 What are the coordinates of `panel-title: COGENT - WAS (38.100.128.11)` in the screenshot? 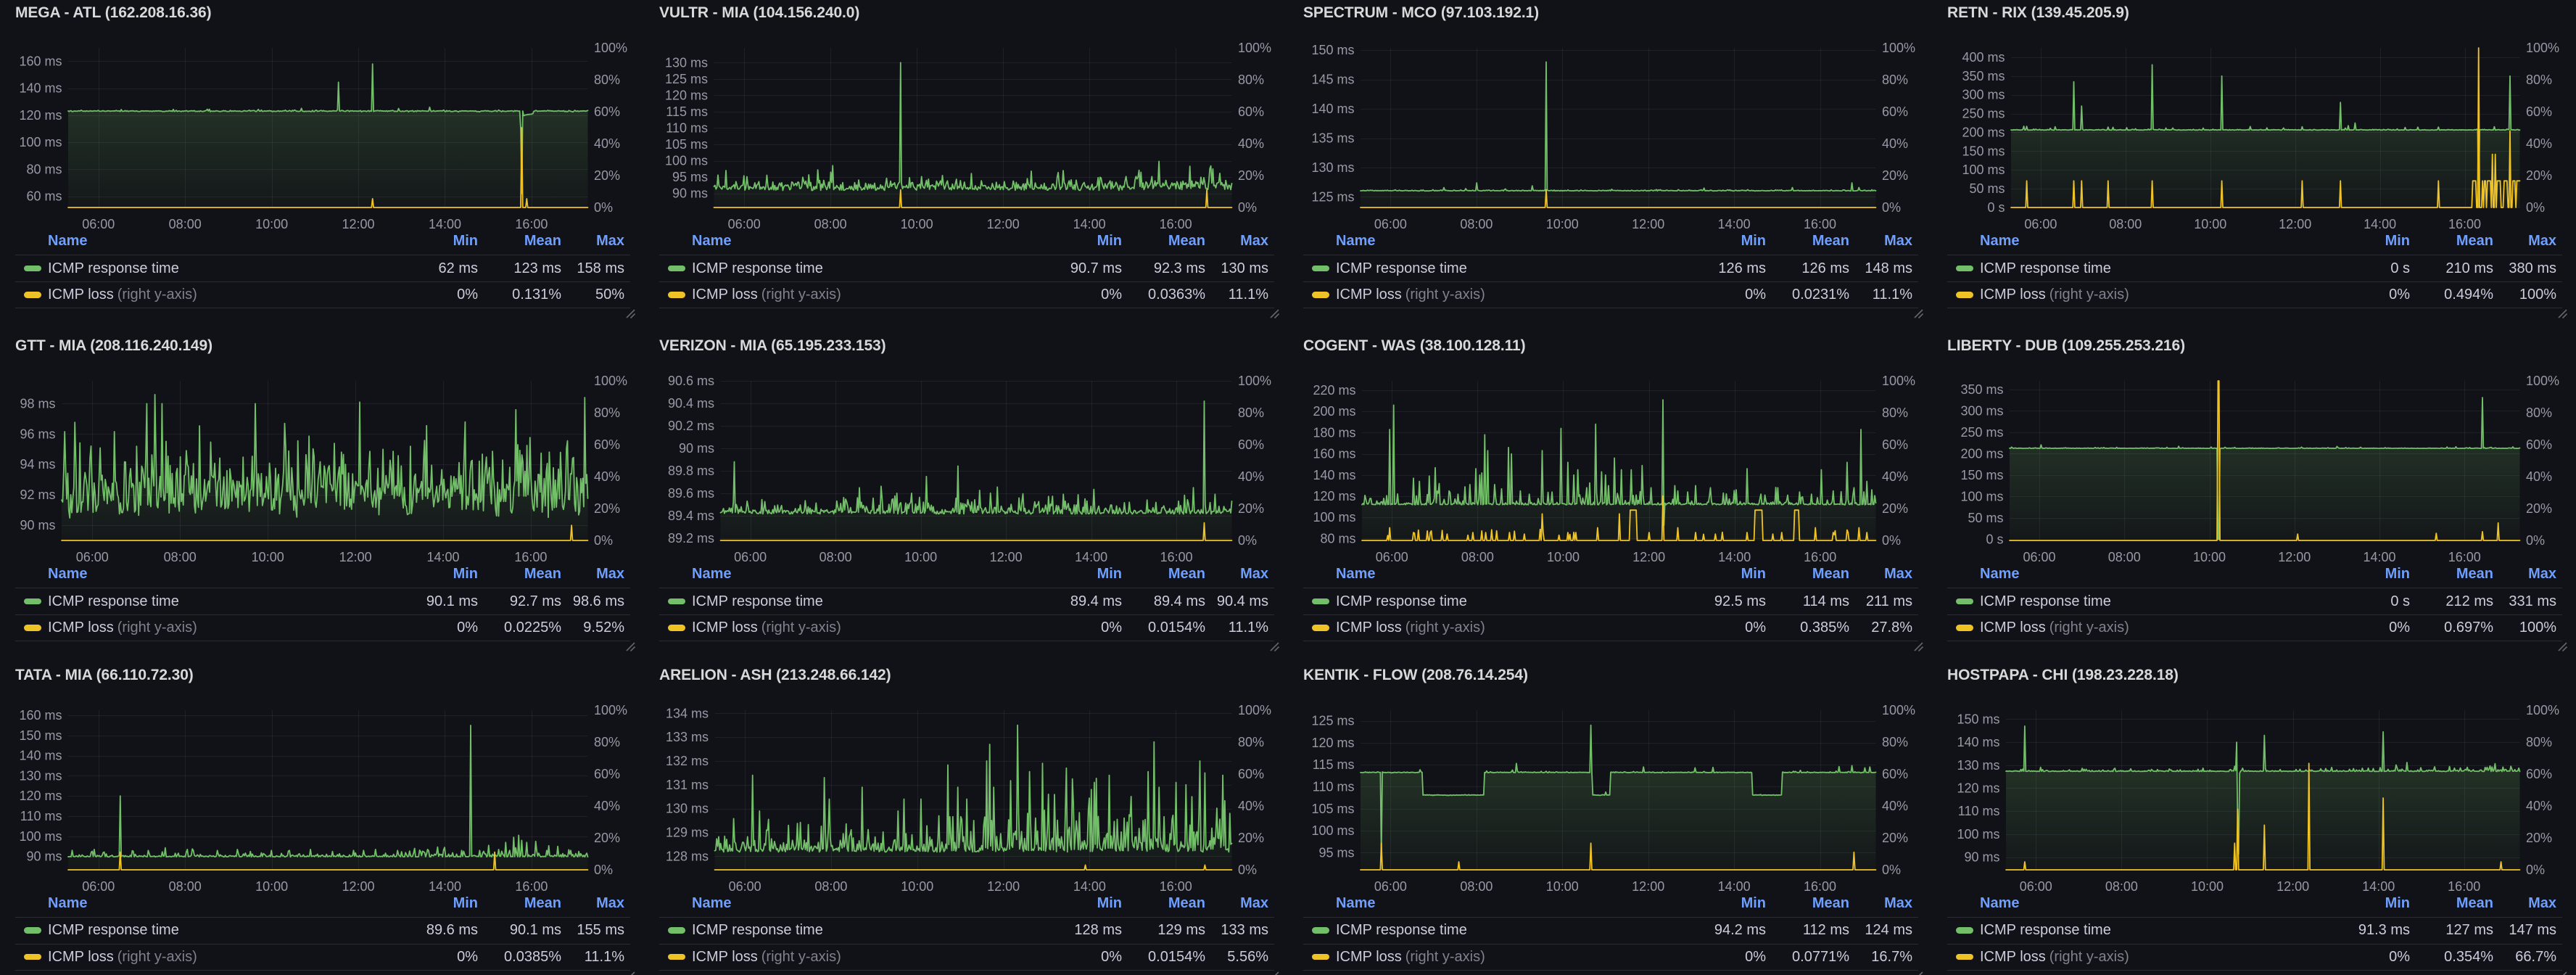 It's located at (1414, 345).